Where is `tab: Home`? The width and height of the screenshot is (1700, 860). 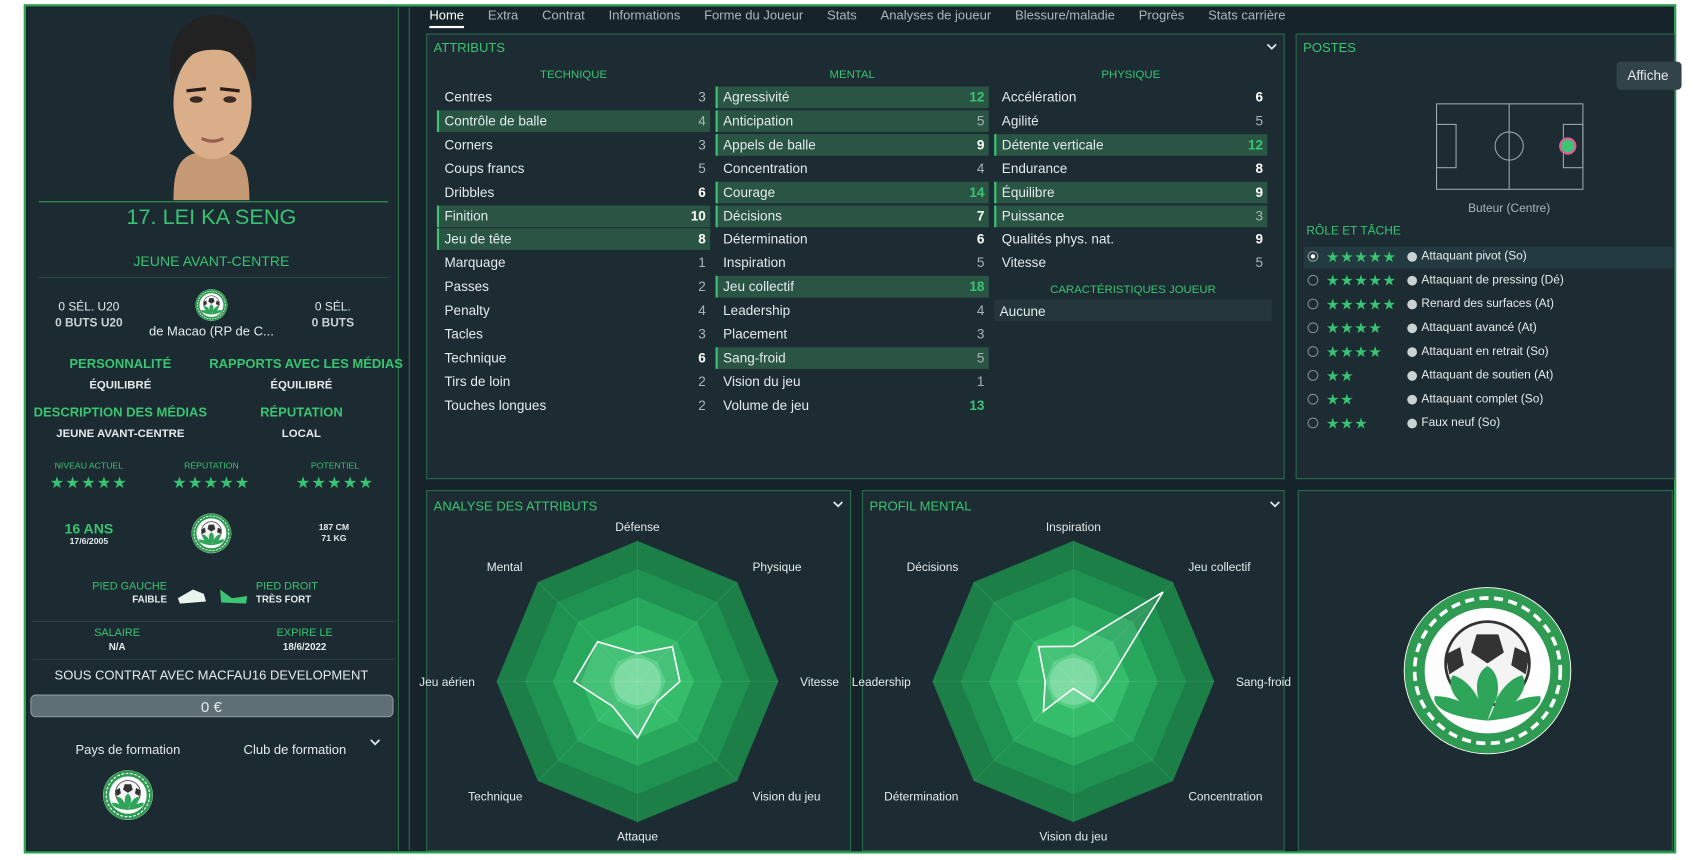
tab: Home is located at coordinates (447, 19).